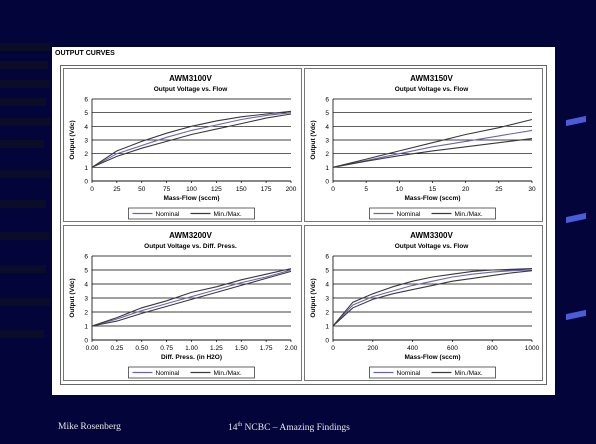  What do you see at coordinates (191, 348) in the screenshot?
I see `x-tick-label: 1.00` at bounding box center [191, 348].